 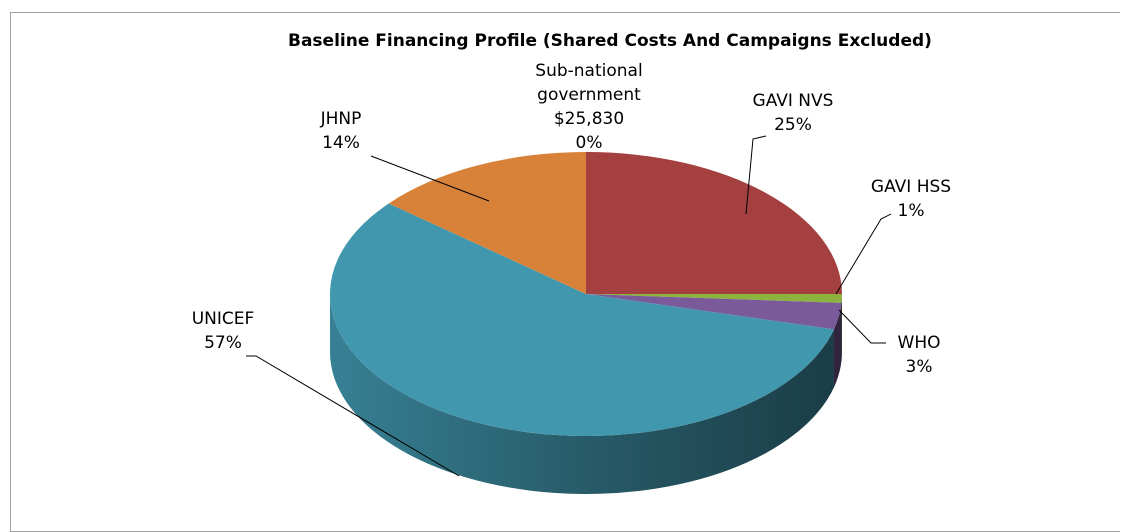 I want to click on value-label: 1%, so click(x=911, y=211).